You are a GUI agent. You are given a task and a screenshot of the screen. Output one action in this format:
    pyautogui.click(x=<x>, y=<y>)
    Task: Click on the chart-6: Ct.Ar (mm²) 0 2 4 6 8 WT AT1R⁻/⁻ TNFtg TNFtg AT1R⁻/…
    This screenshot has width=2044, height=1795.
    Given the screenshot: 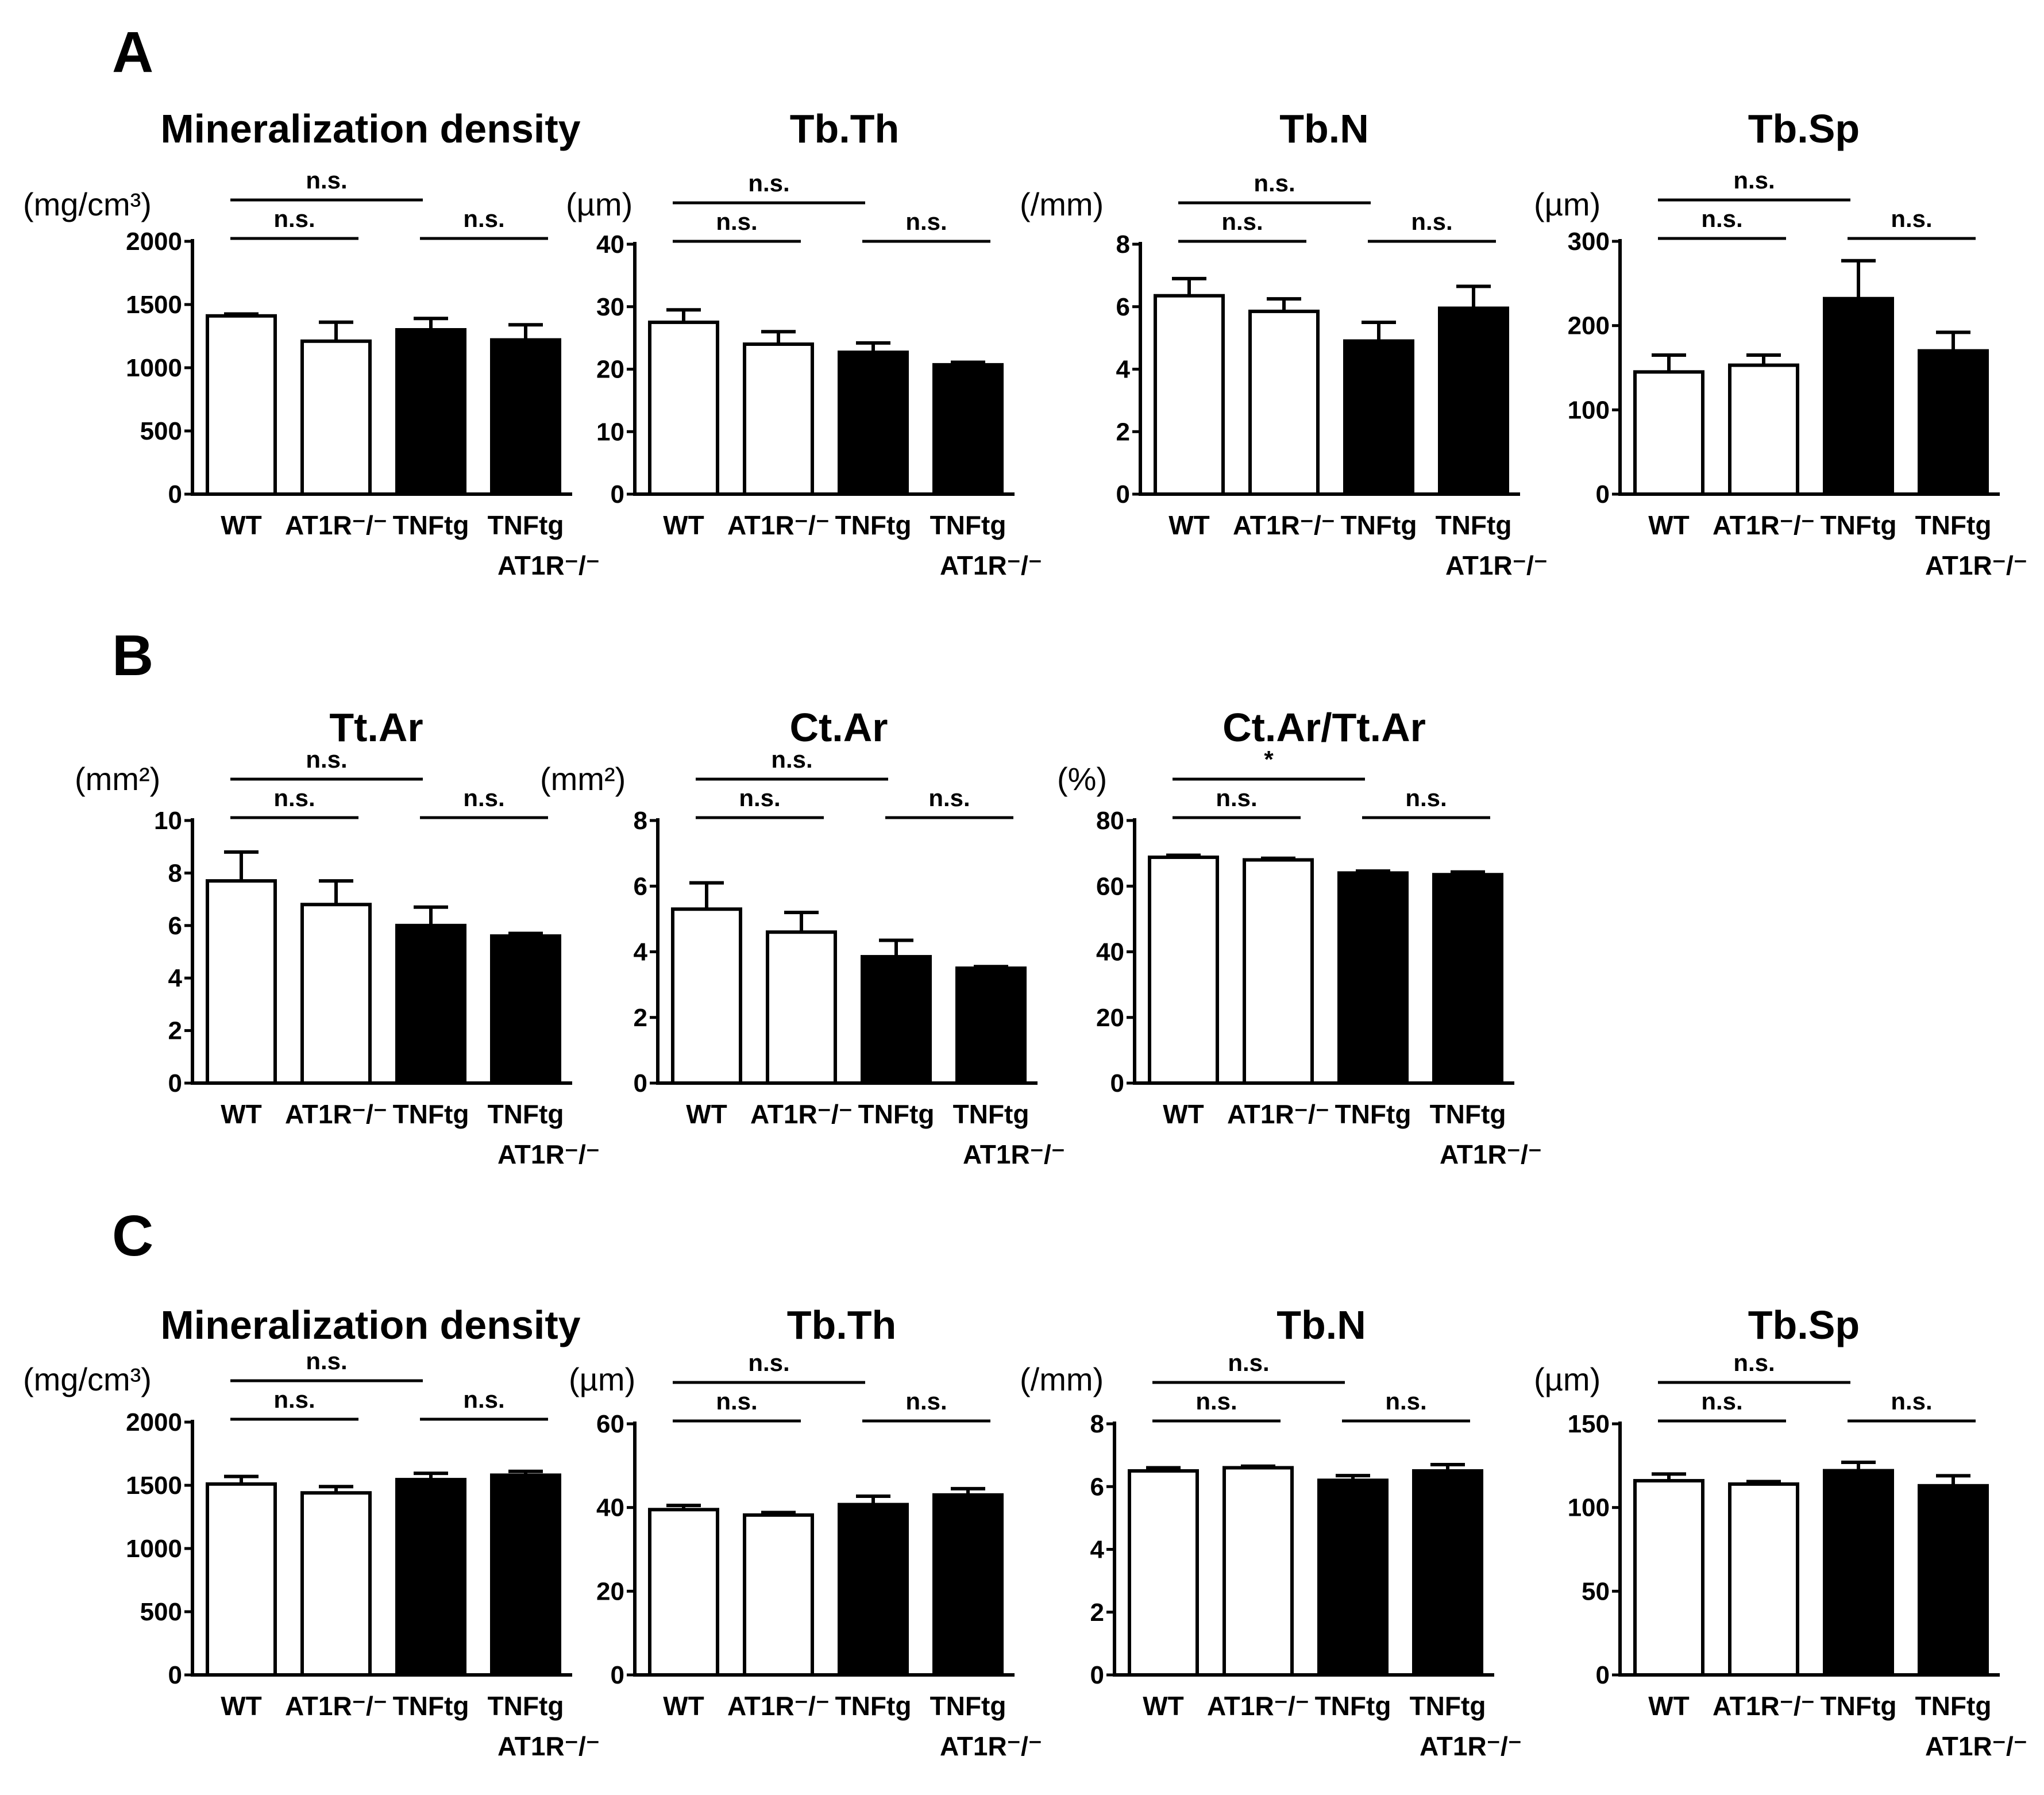 What is the action you would take?
    pyautogui.click(x=803, y=937)
    